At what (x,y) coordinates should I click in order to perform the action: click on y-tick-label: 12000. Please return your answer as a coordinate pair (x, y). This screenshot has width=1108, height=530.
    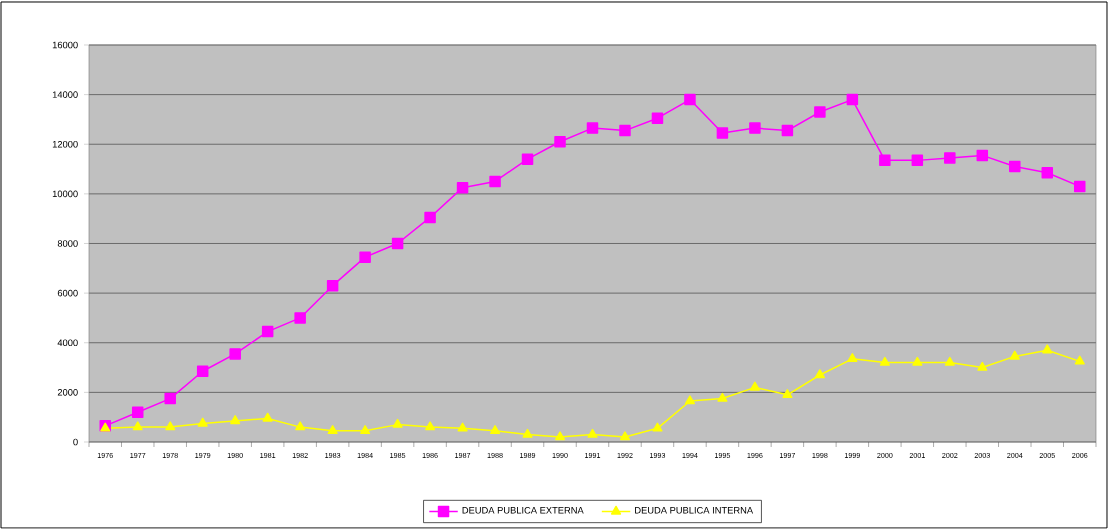
    Looking at the image, I should click on (65, 144).